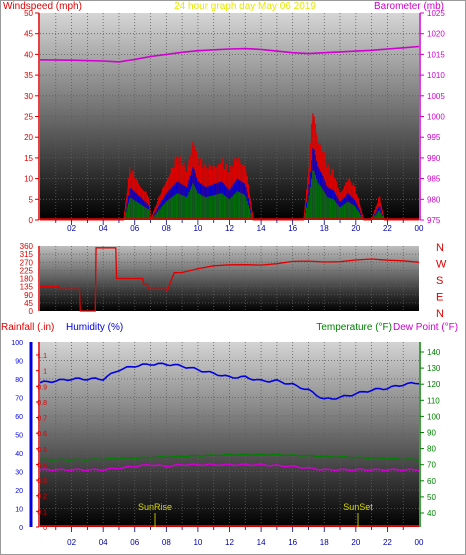  Describe the element at coordinates (230, 279) in the screenshot. I see `wind-direction-line` at that location.